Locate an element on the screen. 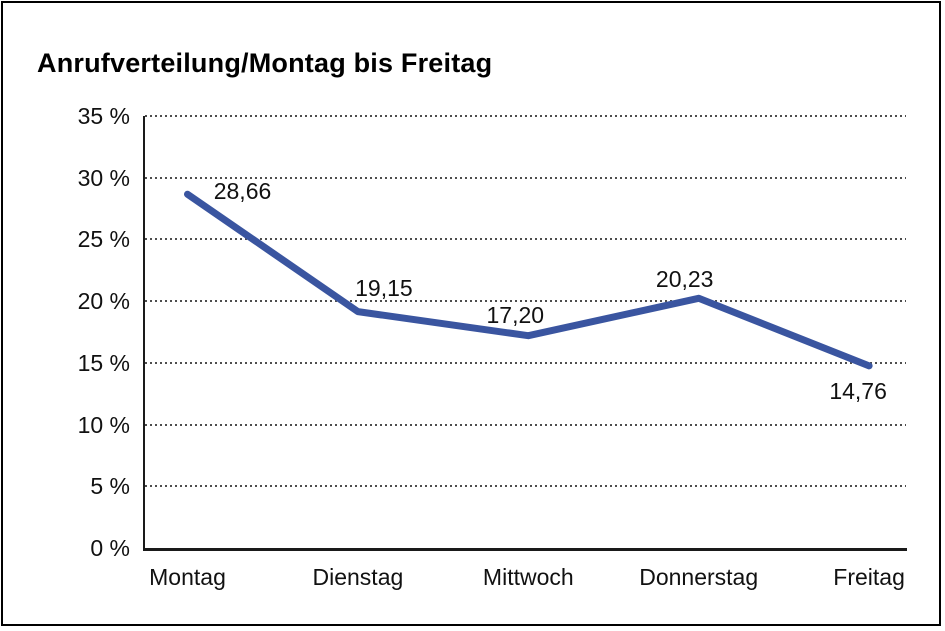 This screenshot has height=631, width=945. x-axis-line is located at coordinates (525, 549).